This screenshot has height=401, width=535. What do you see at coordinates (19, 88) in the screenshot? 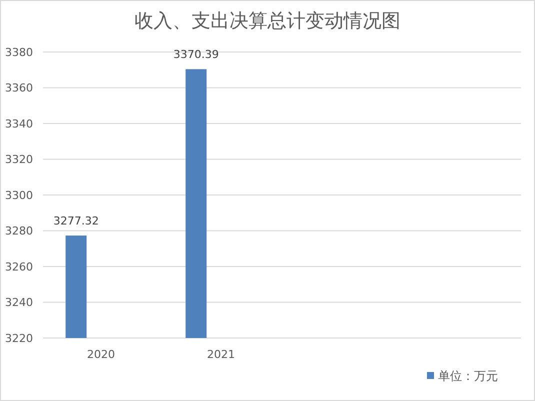
I see `y-tick-label: 3360` at bounding box center [19, 88].